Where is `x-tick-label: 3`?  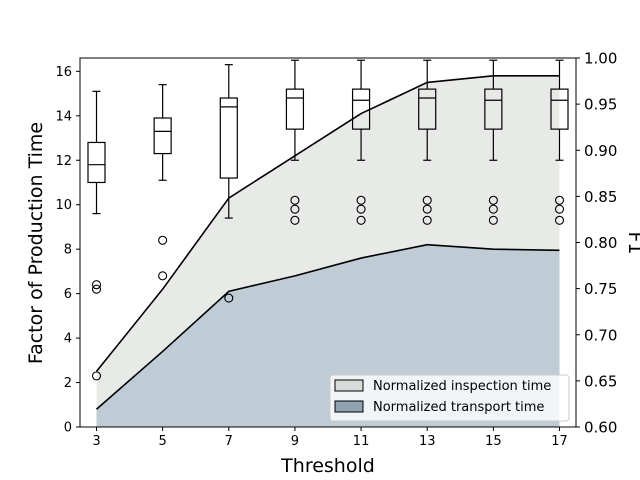 x-tick-label: 3 is located at coordinates (96, 441).